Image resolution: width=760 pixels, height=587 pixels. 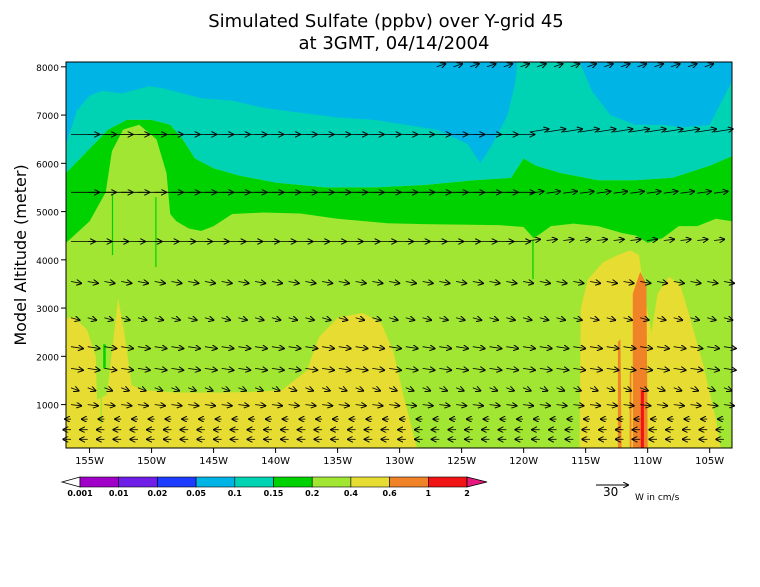 I want to click on x-tick-label: 120W, so click(x=523, y=461).